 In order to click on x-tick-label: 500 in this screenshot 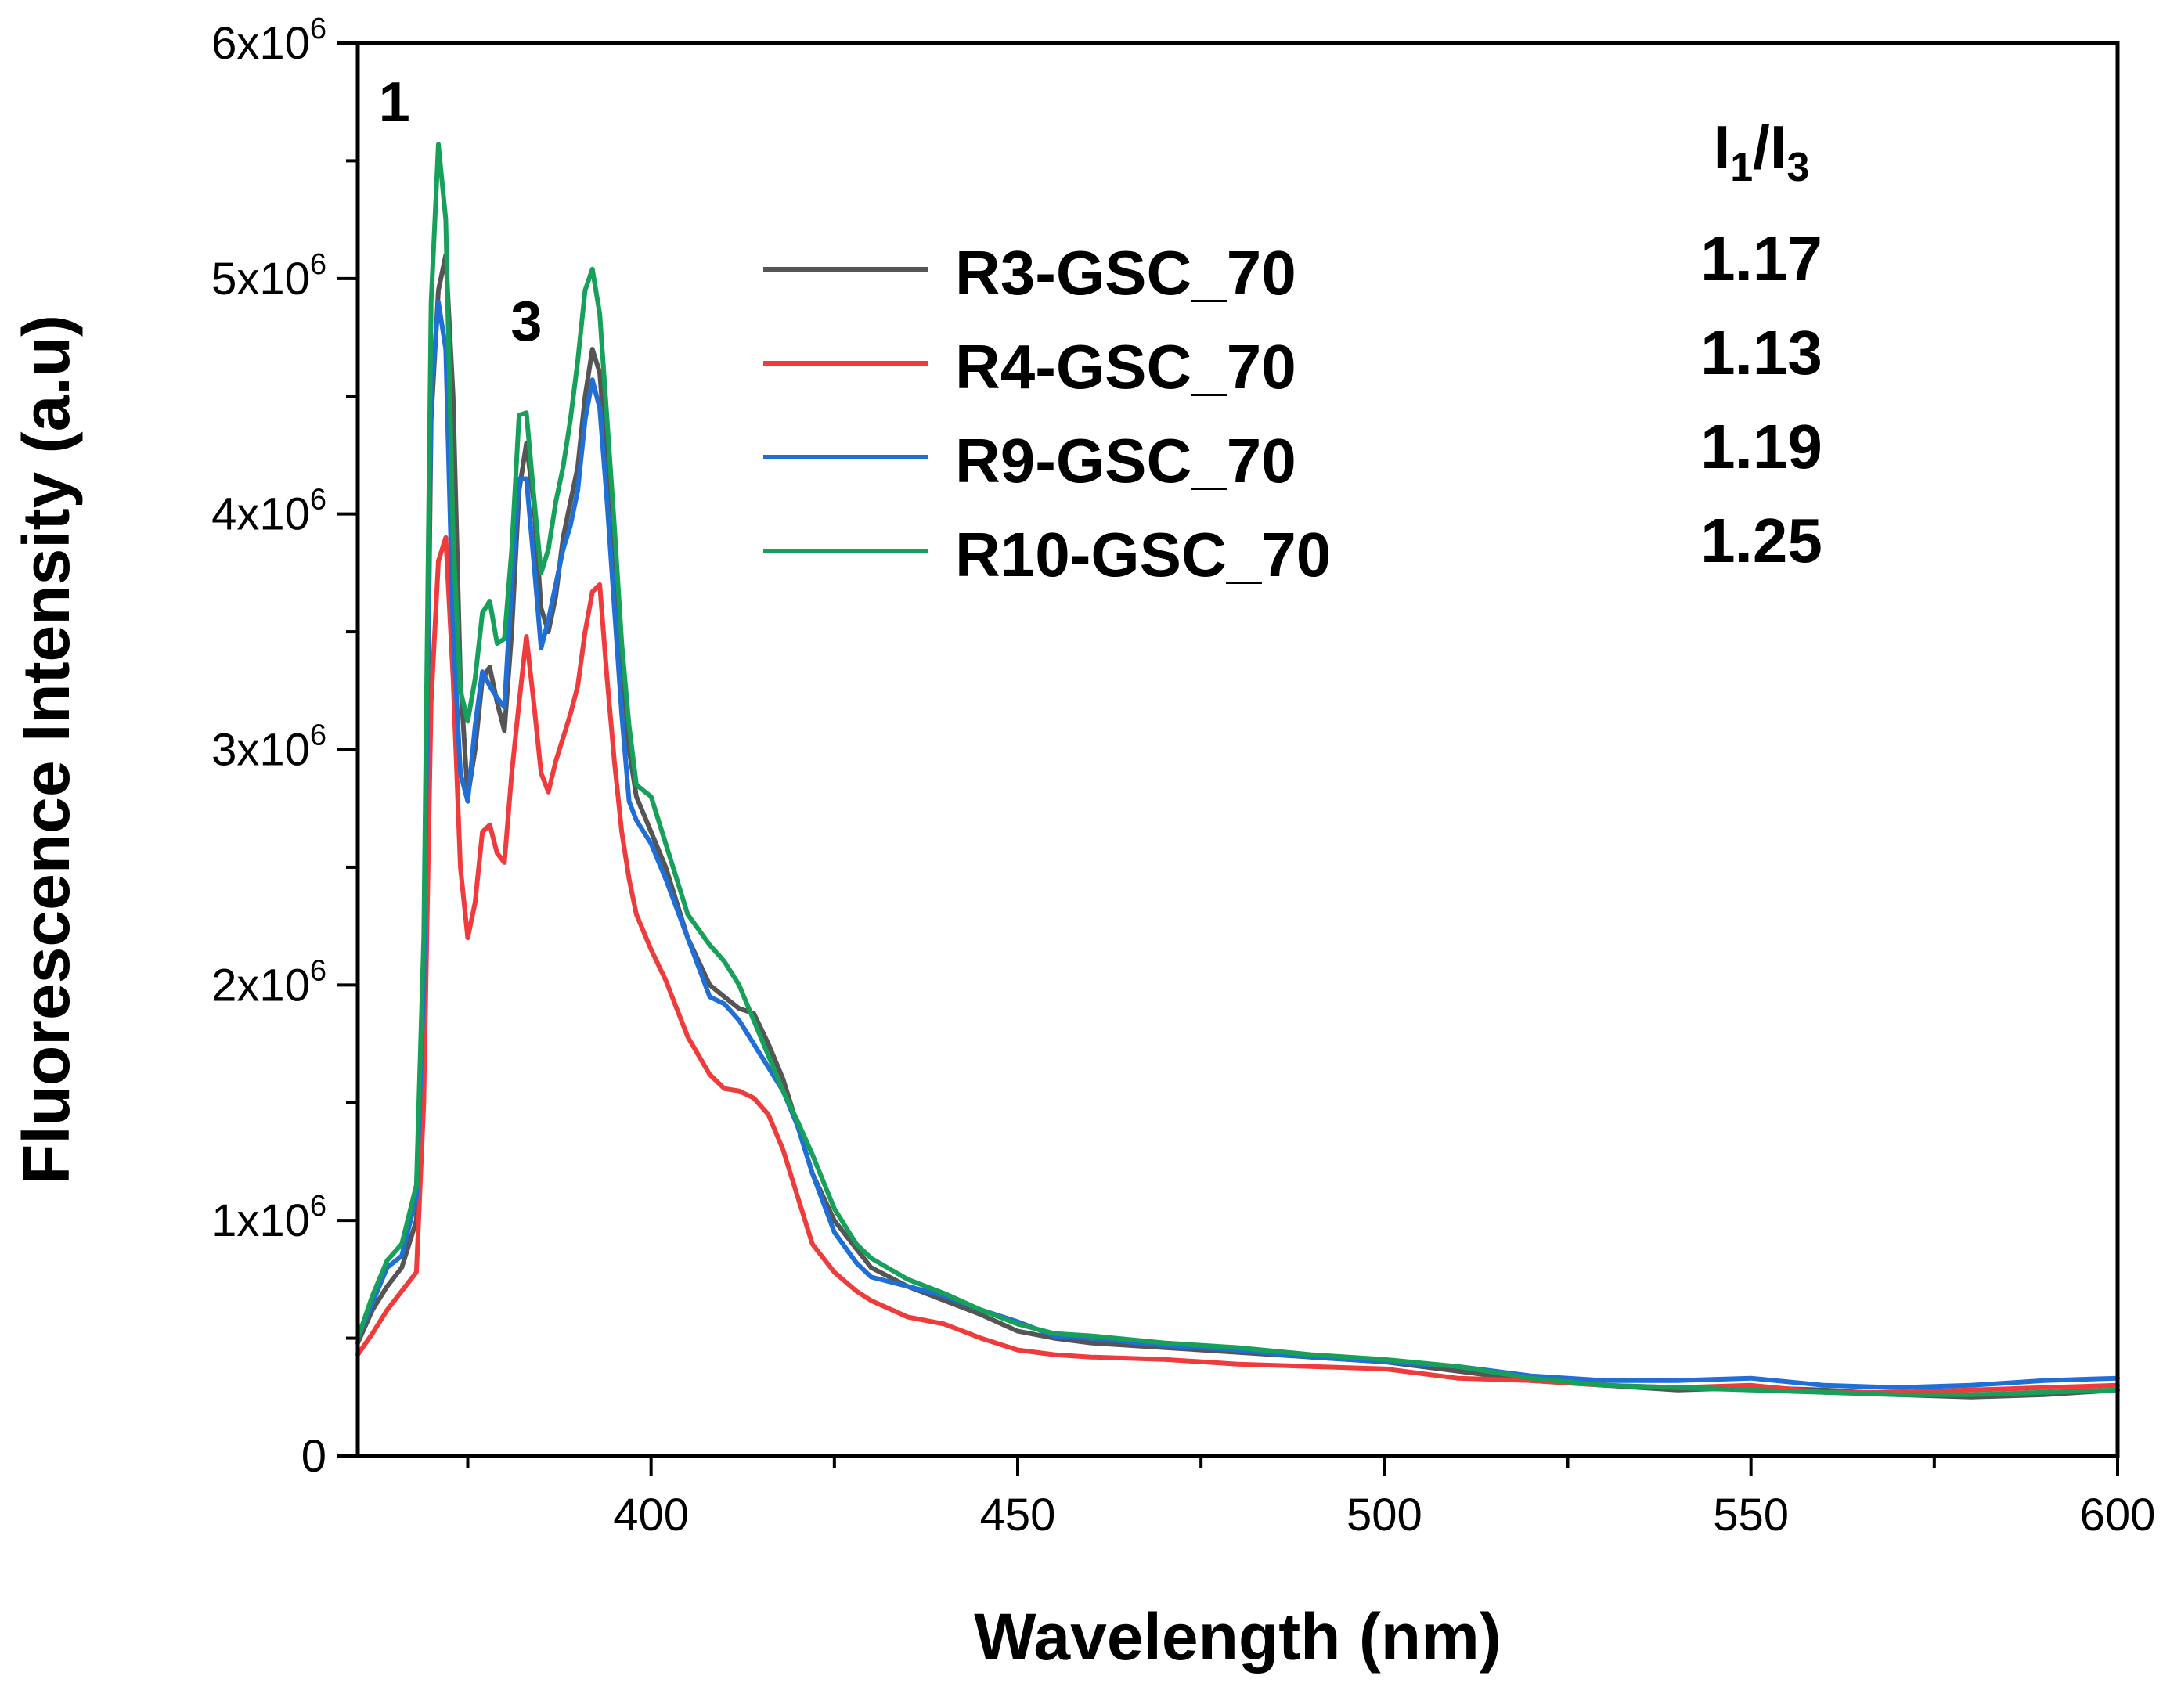, I will do `click(1384, 1515)`.